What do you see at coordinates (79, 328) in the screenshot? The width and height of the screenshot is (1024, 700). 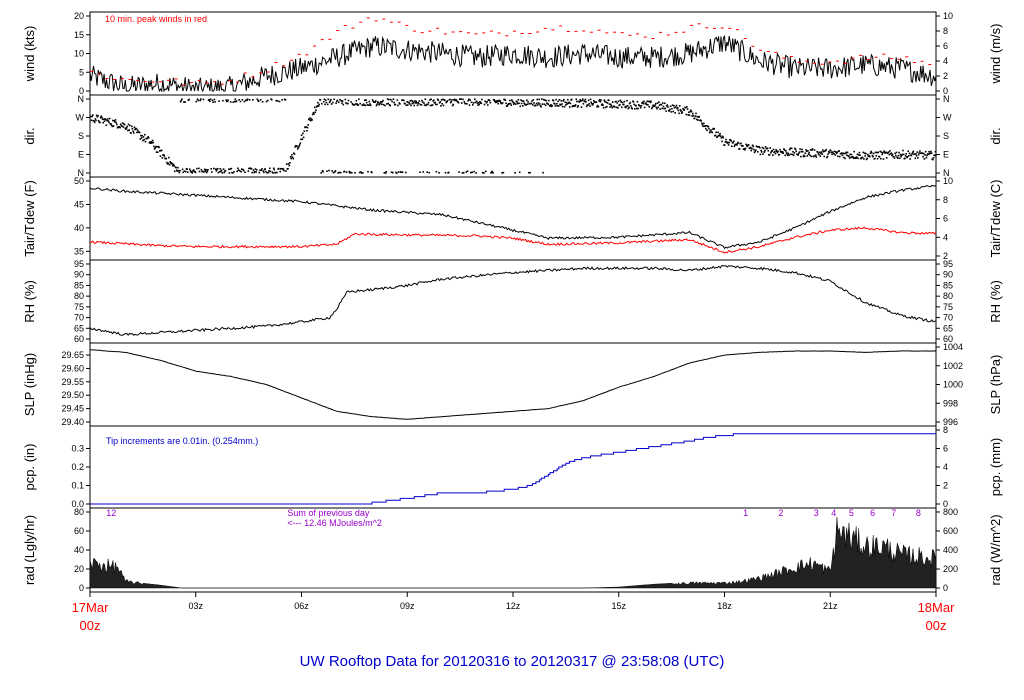 I see `rh-left-tick-label: 65` at bounding box center [79, 328].